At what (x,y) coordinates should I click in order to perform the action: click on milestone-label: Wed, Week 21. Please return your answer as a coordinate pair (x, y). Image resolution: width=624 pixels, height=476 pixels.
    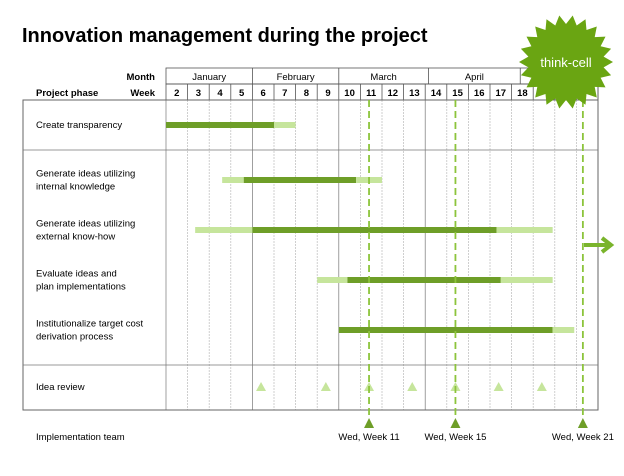
    Looking at the image, I should click on (583, 437).